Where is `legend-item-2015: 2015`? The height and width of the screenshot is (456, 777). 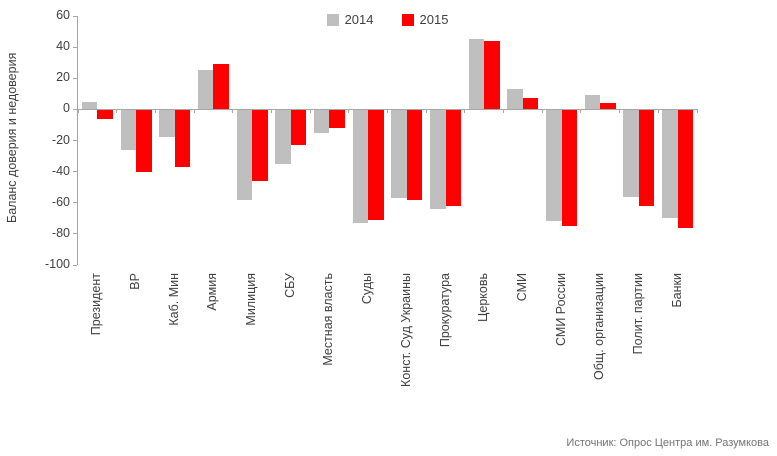
legend-item-2015: 2015 is located at coordinates (425, 19).